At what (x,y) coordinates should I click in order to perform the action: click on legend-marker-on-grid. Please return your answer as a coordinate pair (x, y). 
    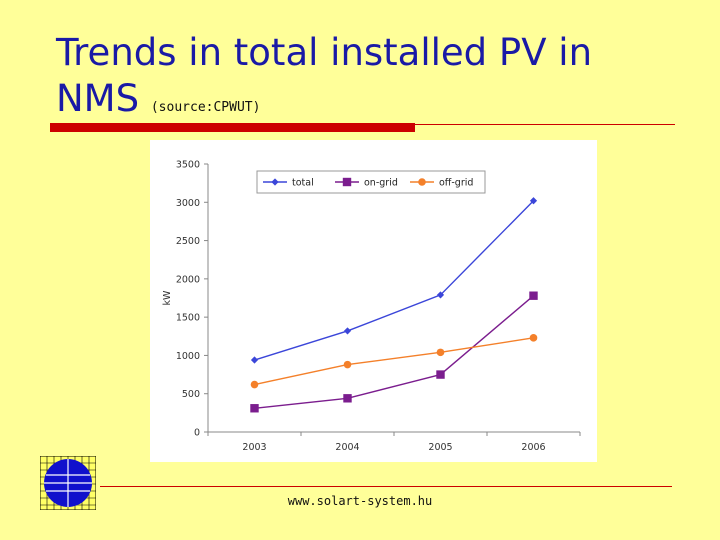
    Looking at the image, I should click on (347, 182).